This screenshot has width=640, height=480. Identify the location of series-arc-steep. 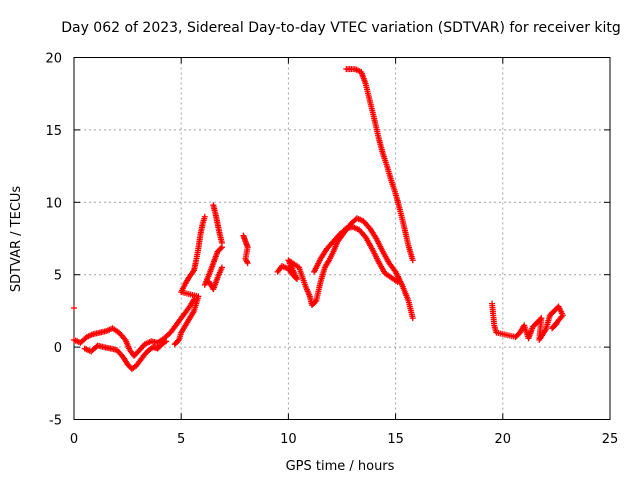
(379, 165).